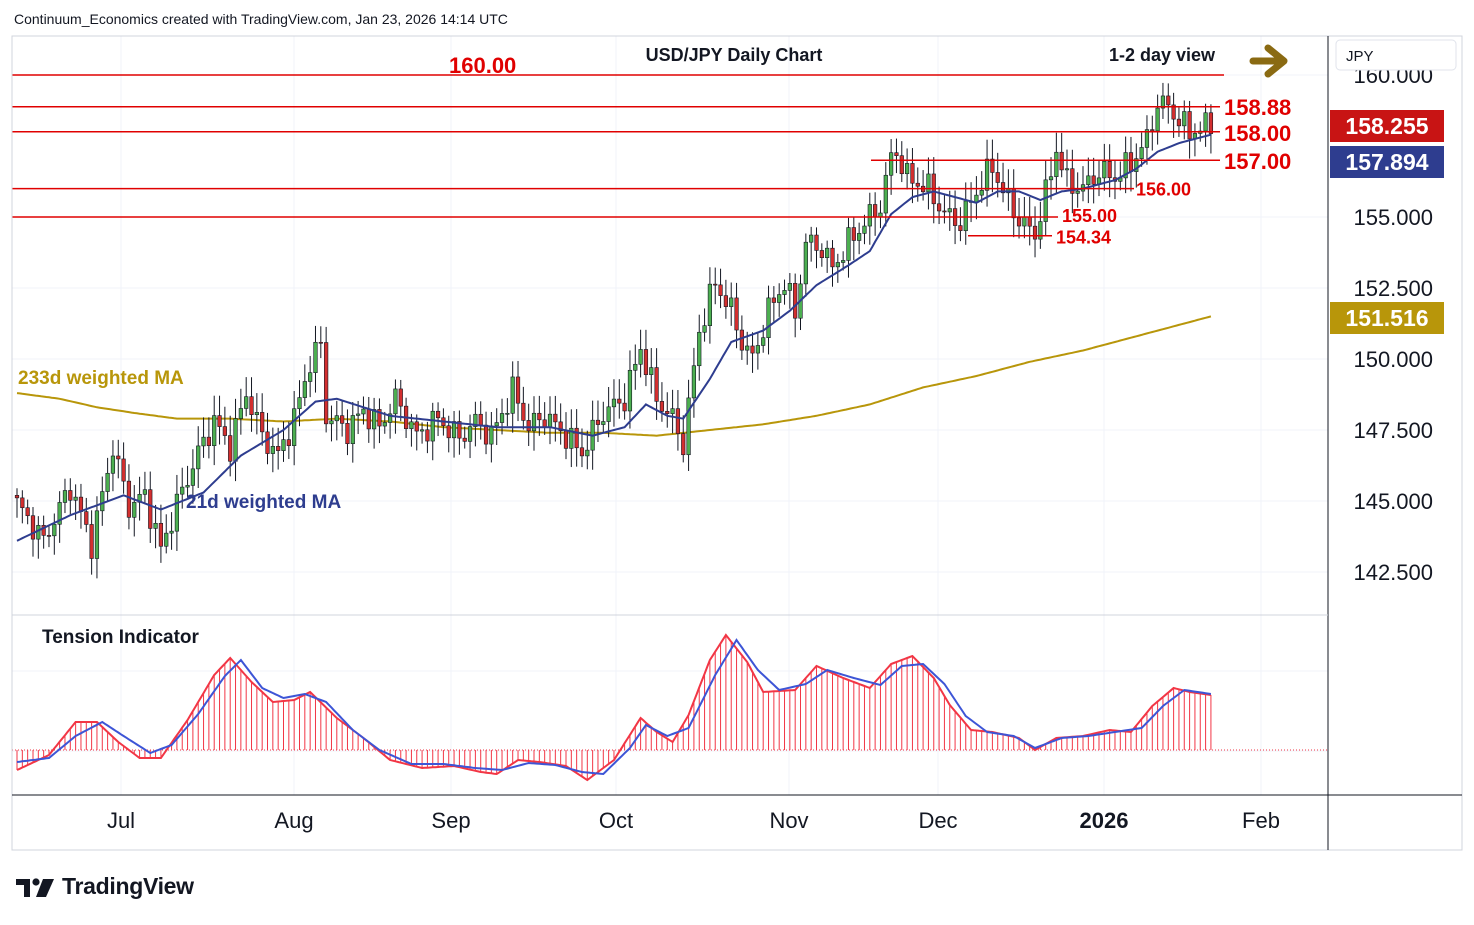  I want to click on currency-box, so click(1396, 55).